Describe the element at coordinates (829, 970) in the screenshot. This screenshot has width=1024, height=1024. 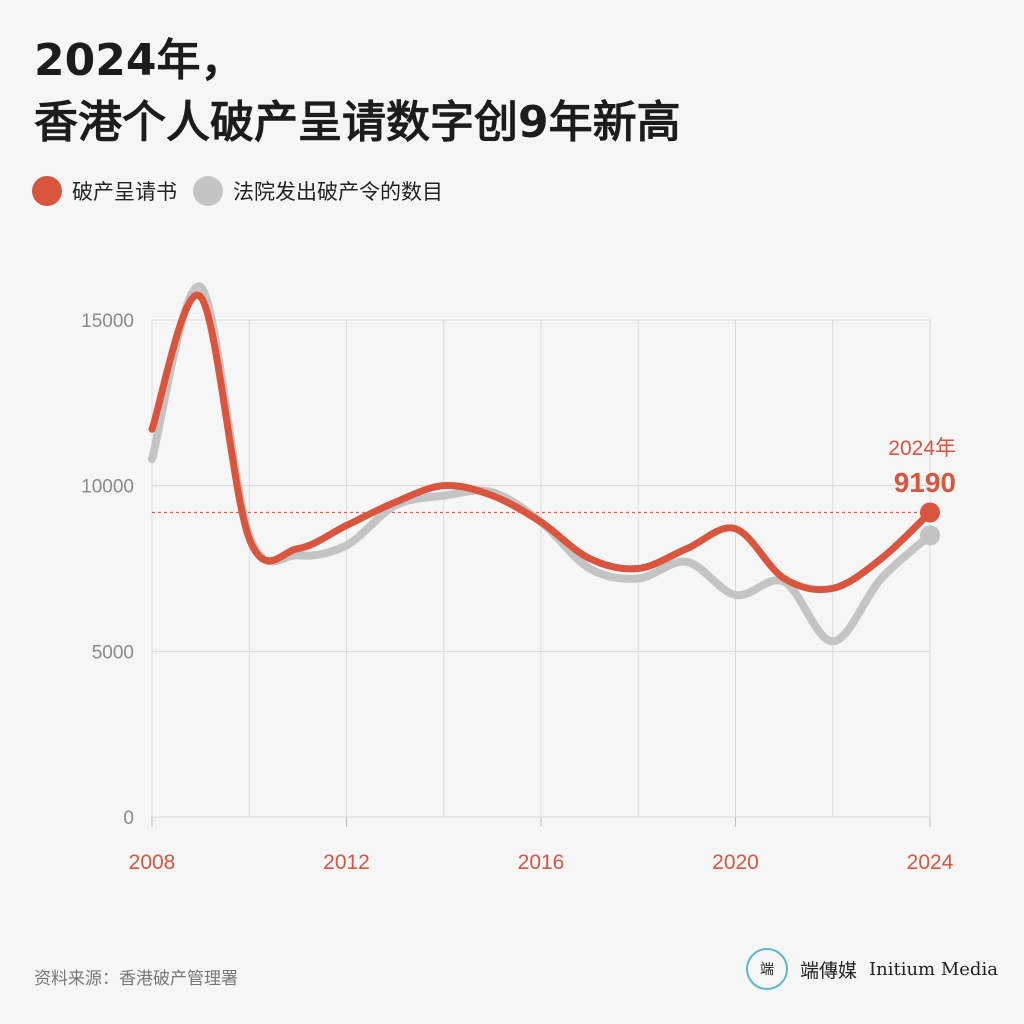
I see `brand-name-cn: 端傳媒` at that location.